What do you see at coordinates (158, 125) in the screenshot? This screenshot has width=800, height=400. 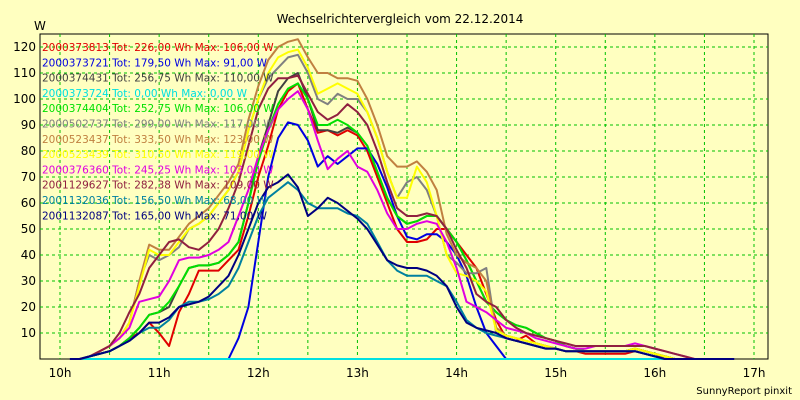 I see `legend-entry-6: 2000502737 Tot: 299,00 Wh Max: 117,00 W` at bounding box center [158, 125].